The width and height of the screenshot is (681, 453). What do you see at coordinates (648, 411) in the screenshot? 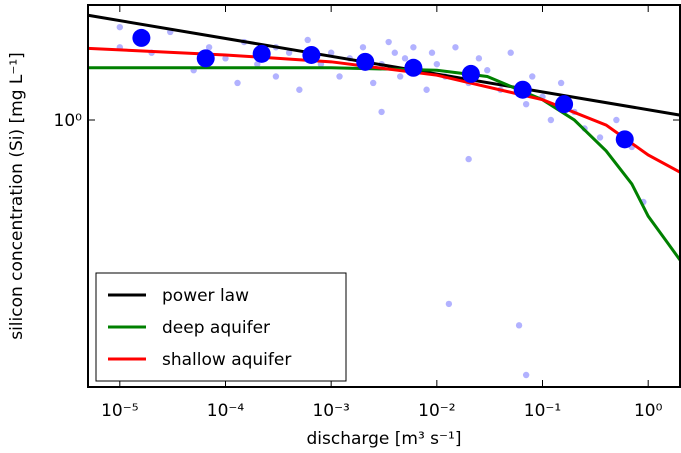
I see `x-tick-label: 10⁰` at bounding box center [648, 411].